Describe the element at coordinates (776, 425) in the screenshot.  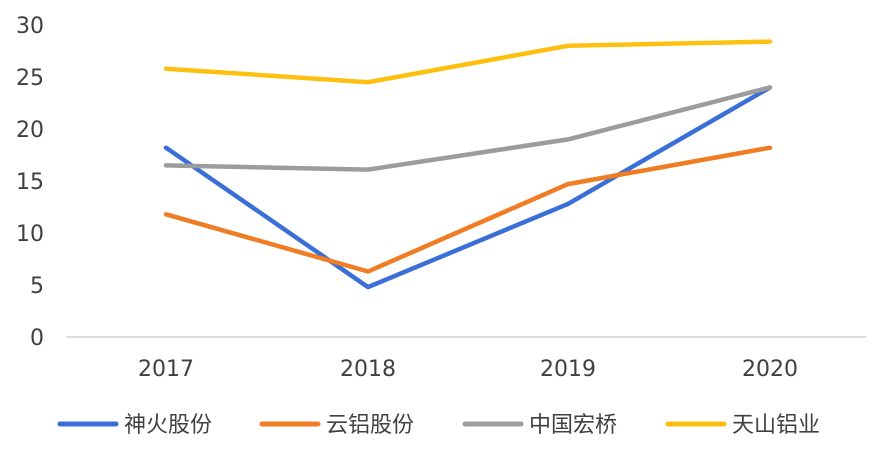
I see `legend-label-4: 天山铝业` at that location.